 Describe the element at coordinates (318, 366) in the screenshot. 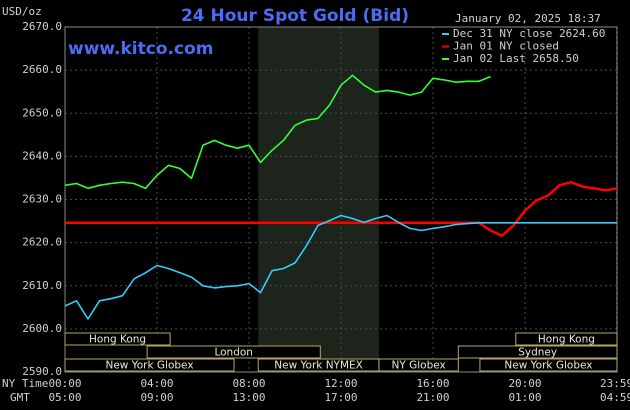

I see `session-label: New York NYMEX` at that location.